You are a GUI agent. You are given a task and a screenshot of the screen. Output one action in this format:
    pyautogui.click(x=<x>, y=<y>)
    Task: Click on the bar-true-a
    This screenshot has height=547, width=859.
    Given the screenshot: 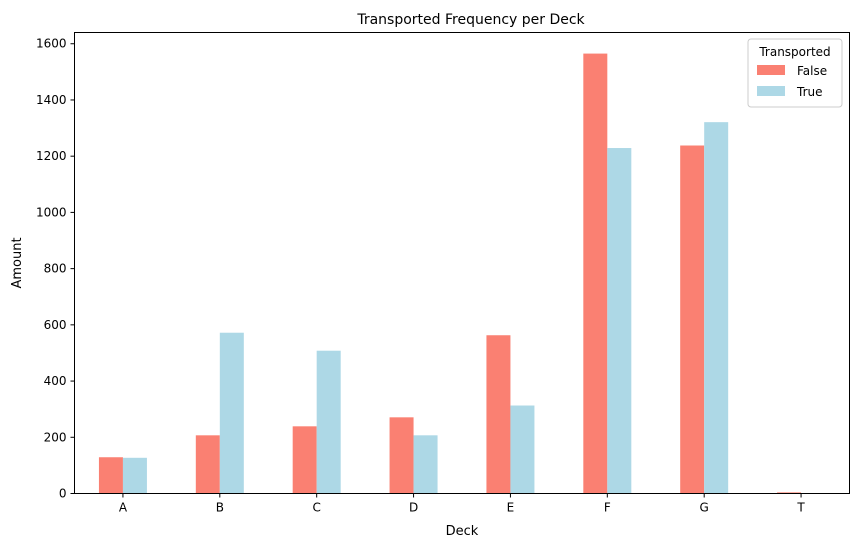 What is the action you would take?
    pyautogui.click(x=134, y=475)
    